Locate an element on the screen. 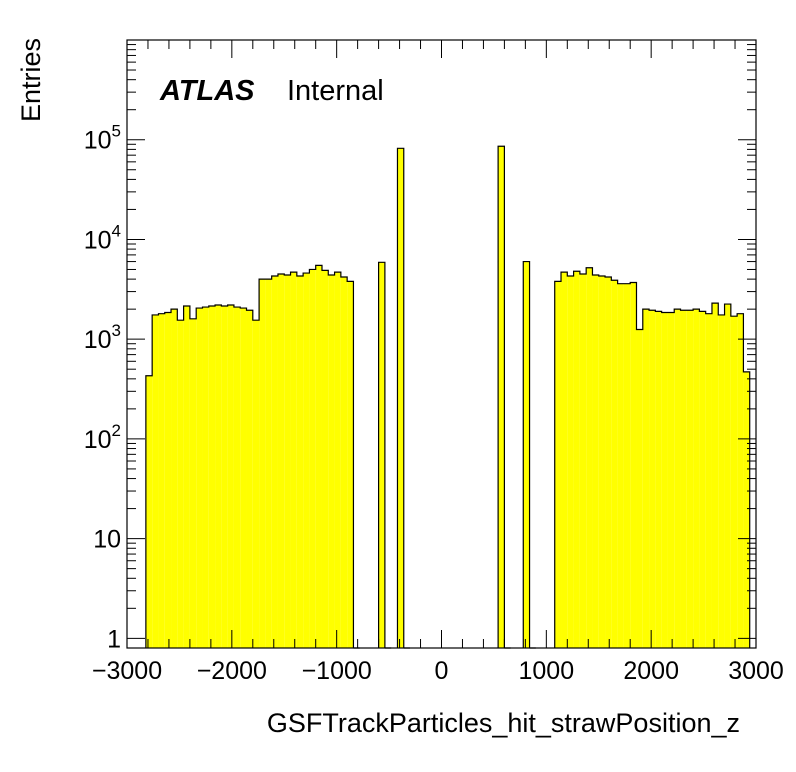 The width and height of the screenshot is (796, 772). x-tick-label: 2000 is located at coordinates (651, 671).